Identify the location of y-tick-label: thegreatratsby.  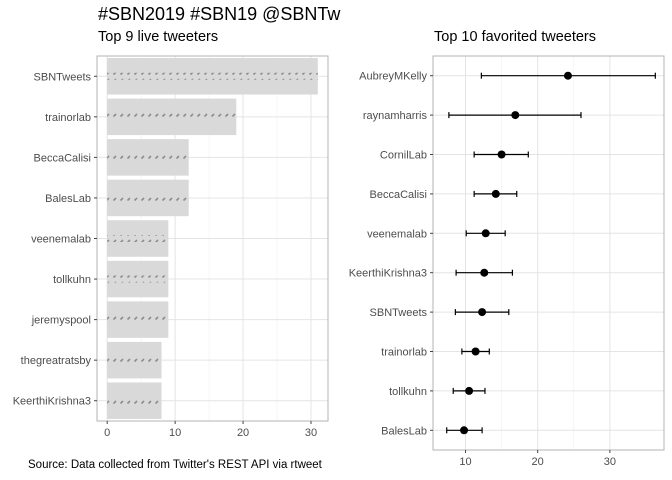
(56, 361).